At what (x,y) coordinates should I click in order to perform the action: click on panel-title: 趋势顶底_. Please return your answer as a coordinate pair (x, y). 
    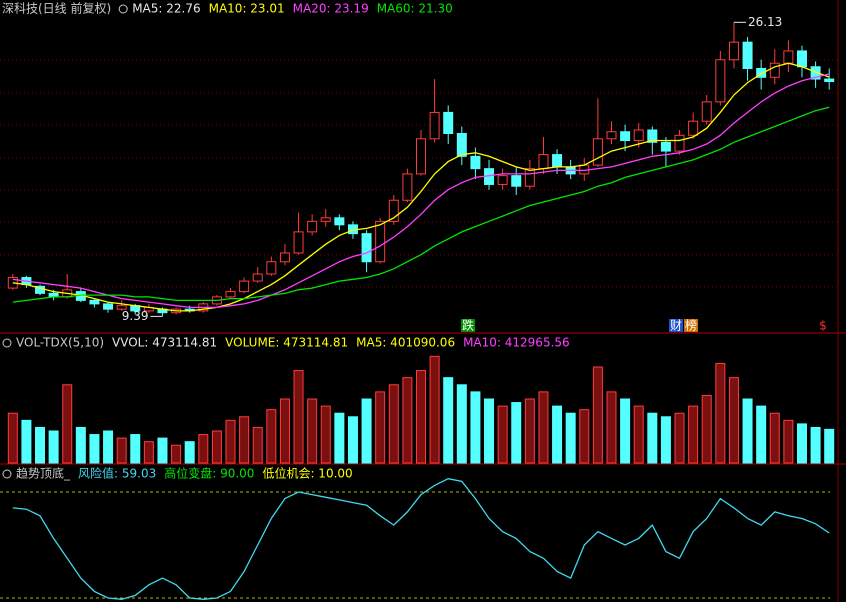
    Looking at the image, I should click on (43, 473).